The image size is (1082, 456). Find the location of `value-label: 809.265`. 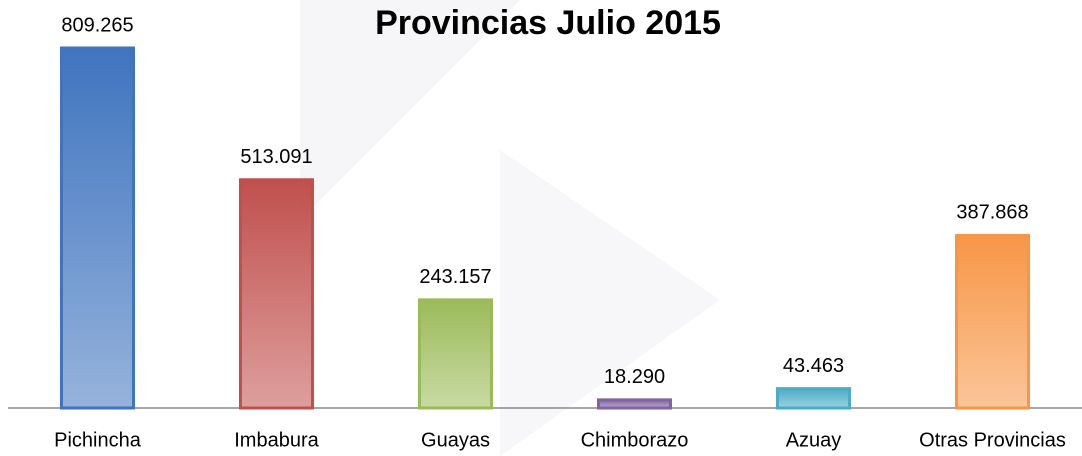

value-label: 809.265 is located at coordinates (97, 25).